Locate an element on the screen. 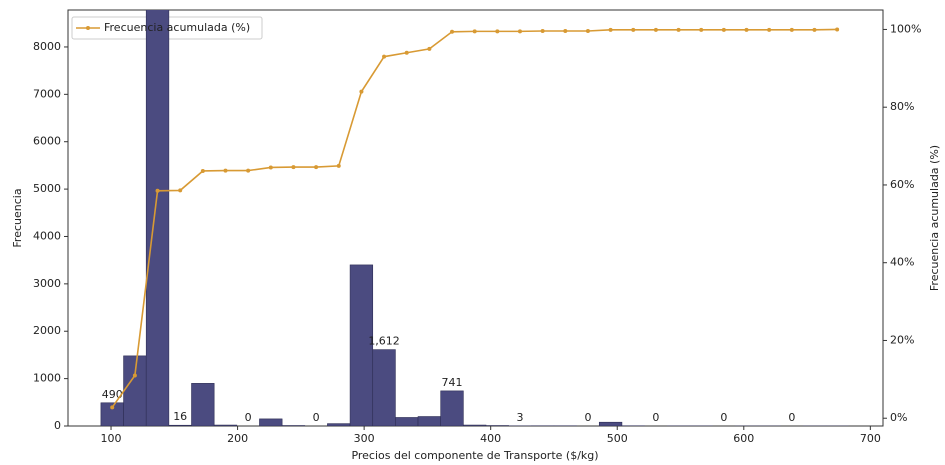 This screenshot has height=465, width=945. bar-value-label: 16 is located at coordinates (180, 416).